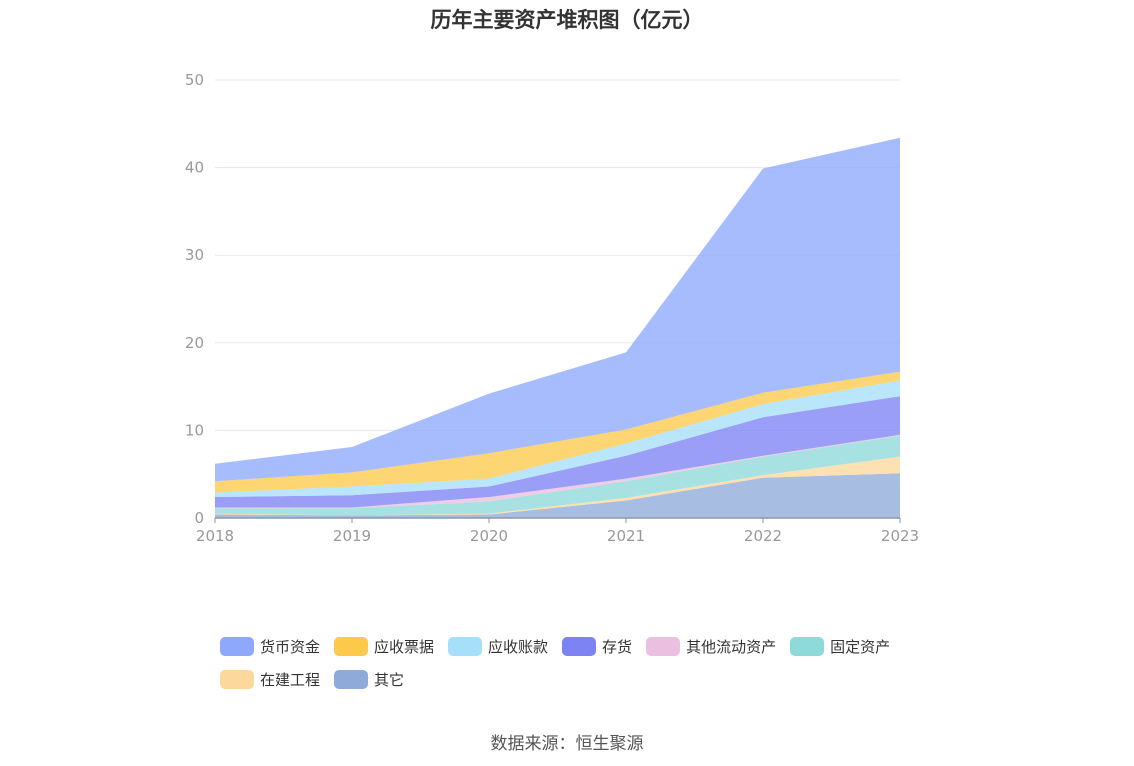  Describe the element at coordinates (404, 647) in the screenshot. I see `legend-label: 应收票据` at that location.